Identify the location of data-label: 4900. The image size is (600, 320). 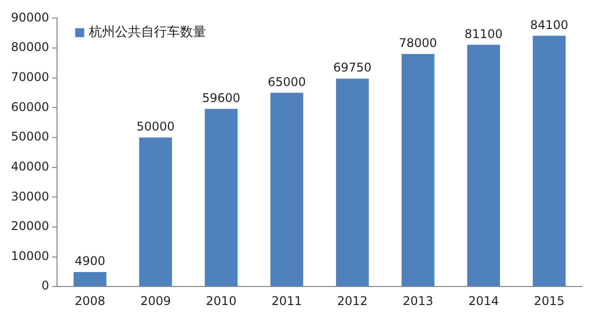
(90, 261).